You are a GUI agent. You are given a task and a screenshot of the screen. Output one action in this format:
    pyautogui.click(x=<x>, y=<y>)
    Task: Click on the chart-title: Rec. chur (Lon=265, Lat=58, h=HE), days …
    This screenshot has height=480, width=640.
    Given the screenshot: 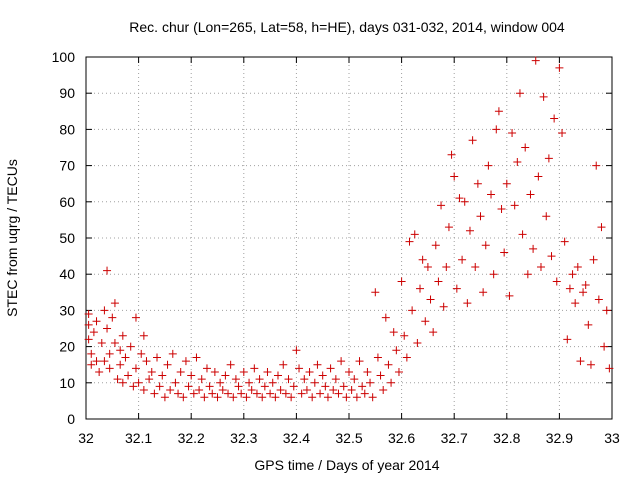 What is the action you would take?
    pyautogui.click(x=347, y=27)
    